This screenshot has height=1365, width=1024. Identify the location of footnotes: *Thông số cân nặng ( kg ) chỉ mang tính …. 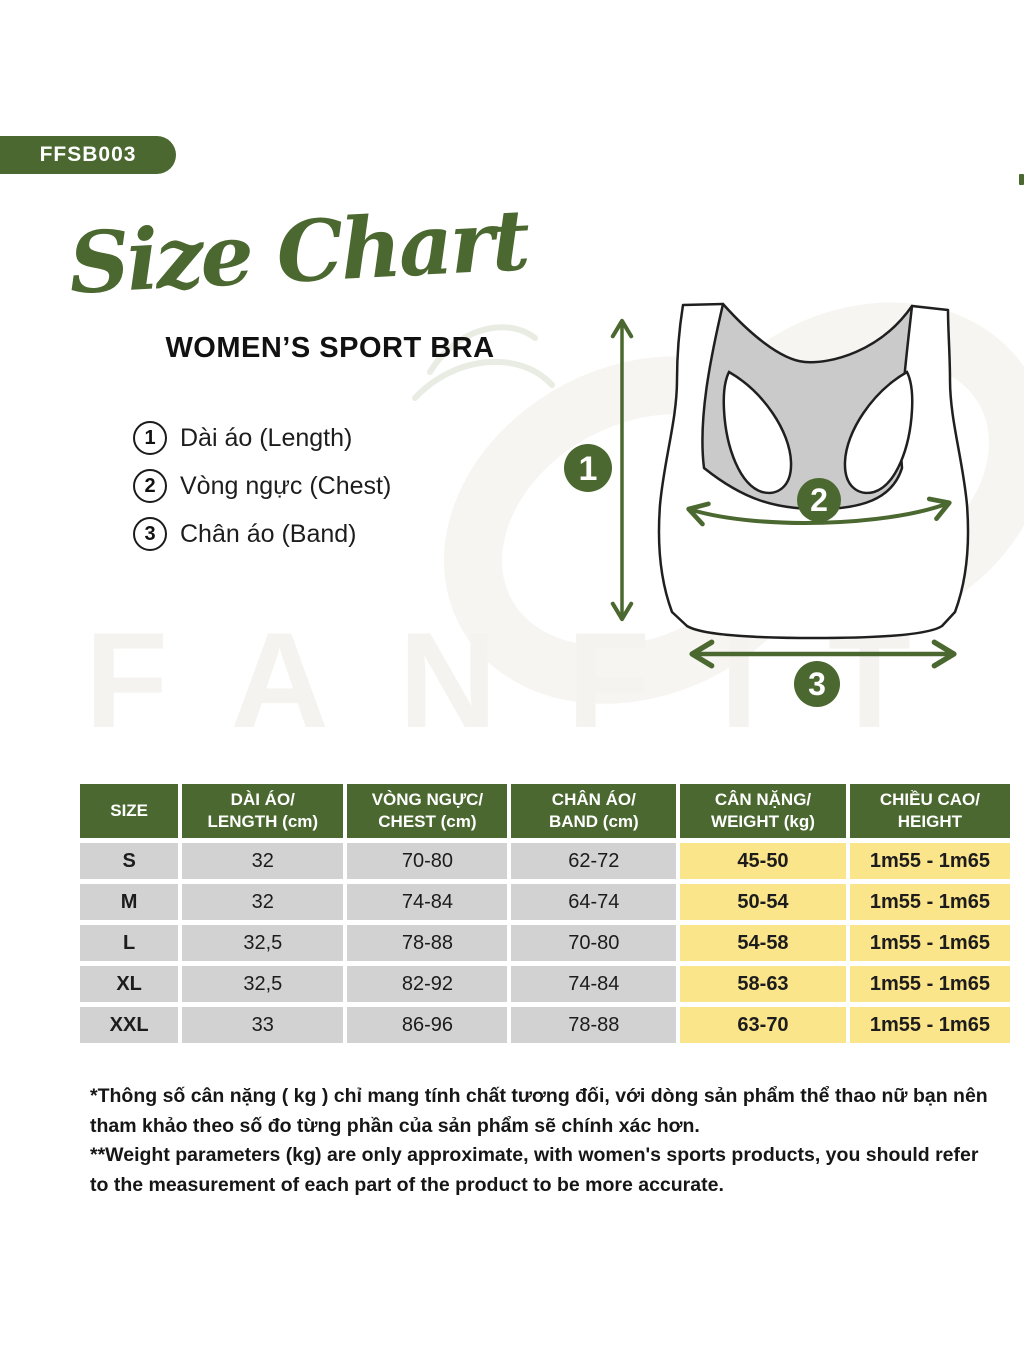
(541, 1141).